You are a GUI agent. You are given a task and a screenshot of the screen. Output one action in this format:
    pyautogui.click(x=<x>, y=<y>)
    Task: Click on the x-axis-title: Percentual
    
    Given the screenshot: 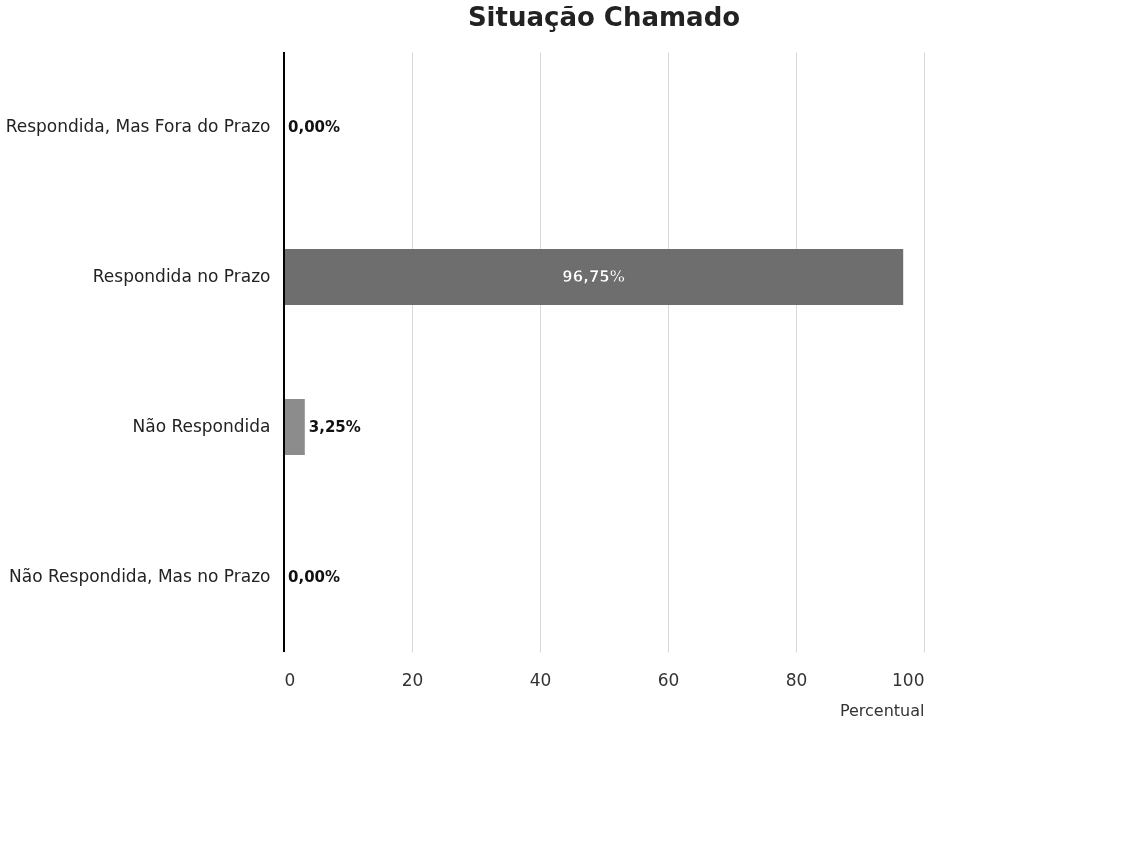 What is the action you would take?
    pyautogui.click(x=882, y=710)
    